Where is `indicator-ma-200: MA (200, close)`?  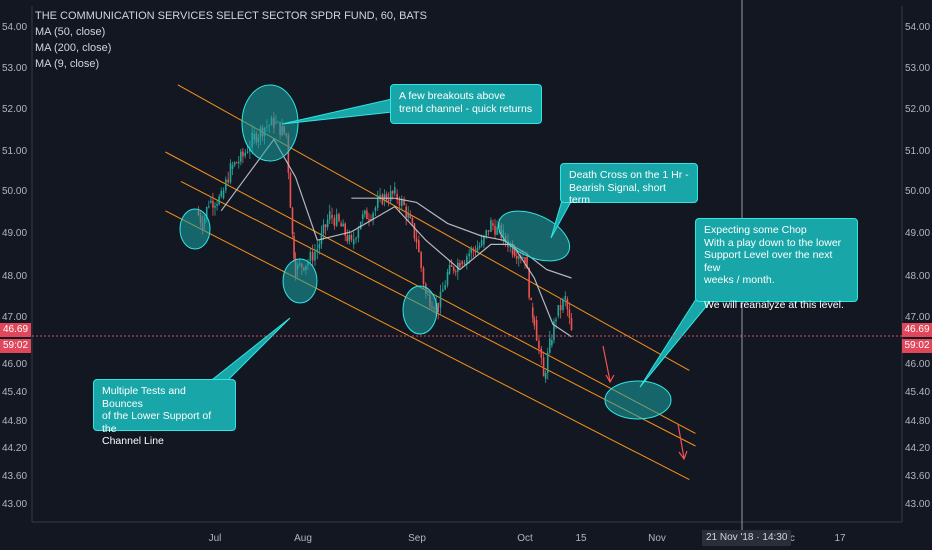 indicator-ma-200: MA (200, close) is located at coordinates (73, 48).